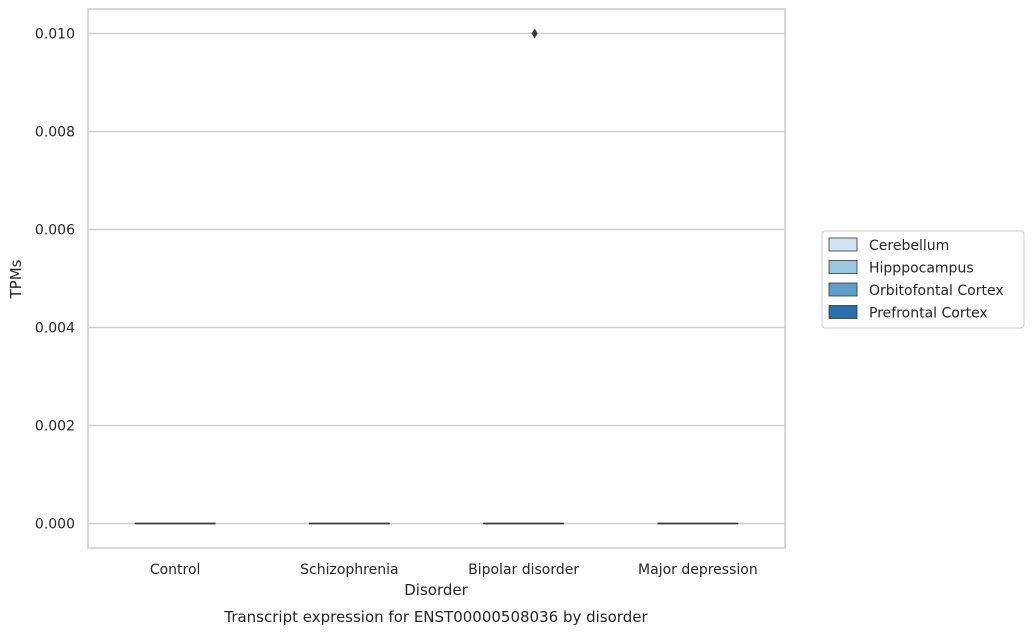 This screenshot has width=1033, height=634. What do you see at coordinates (349, 570) in the screenshot?
I see `x-tick-label: Schizophrenia` at bounding box center [349, 570].